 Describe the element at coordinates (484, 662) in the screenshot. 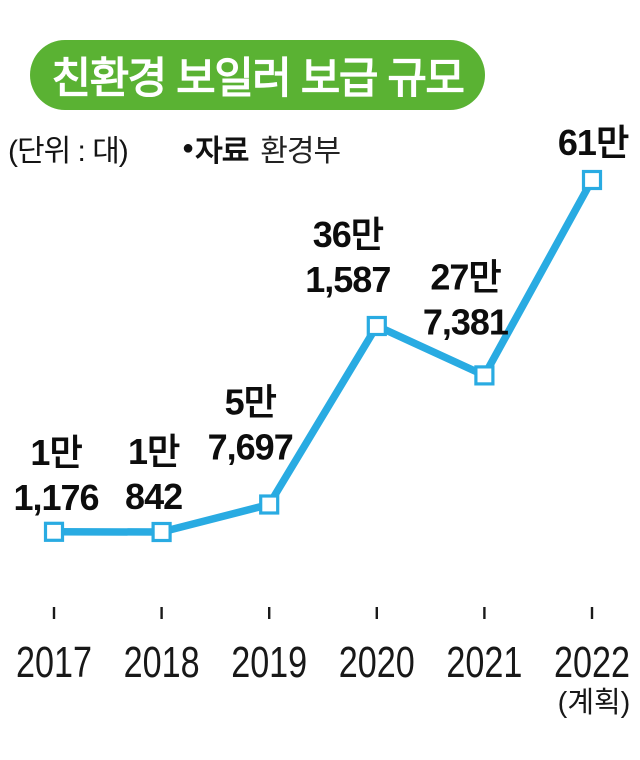

I see `x-axis-label: 2021` at that location.